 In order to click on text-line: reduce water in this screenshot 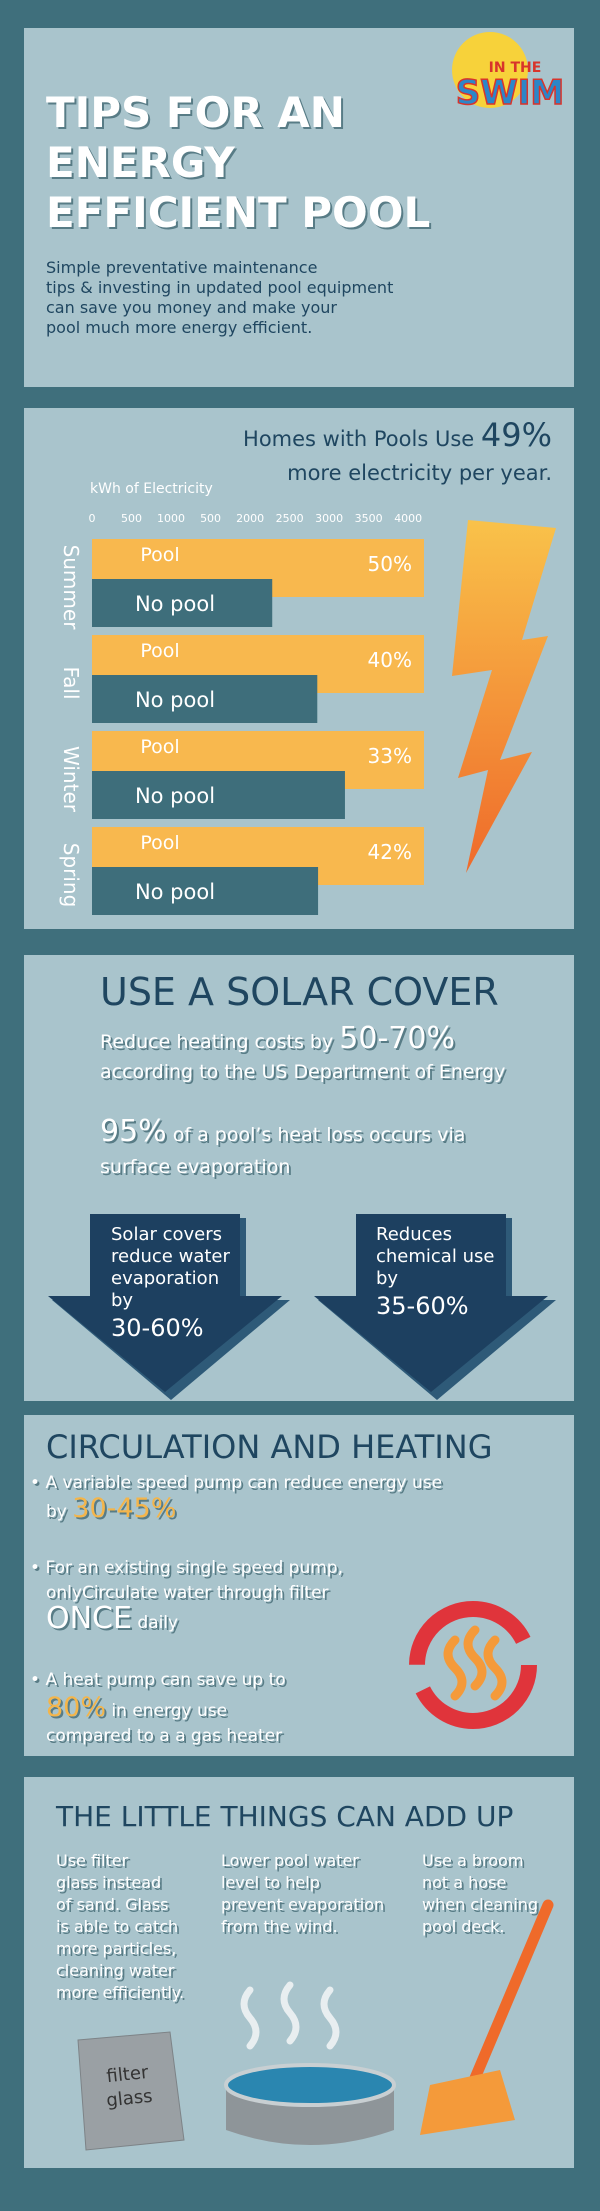, I will do `click(170, 1256)`.